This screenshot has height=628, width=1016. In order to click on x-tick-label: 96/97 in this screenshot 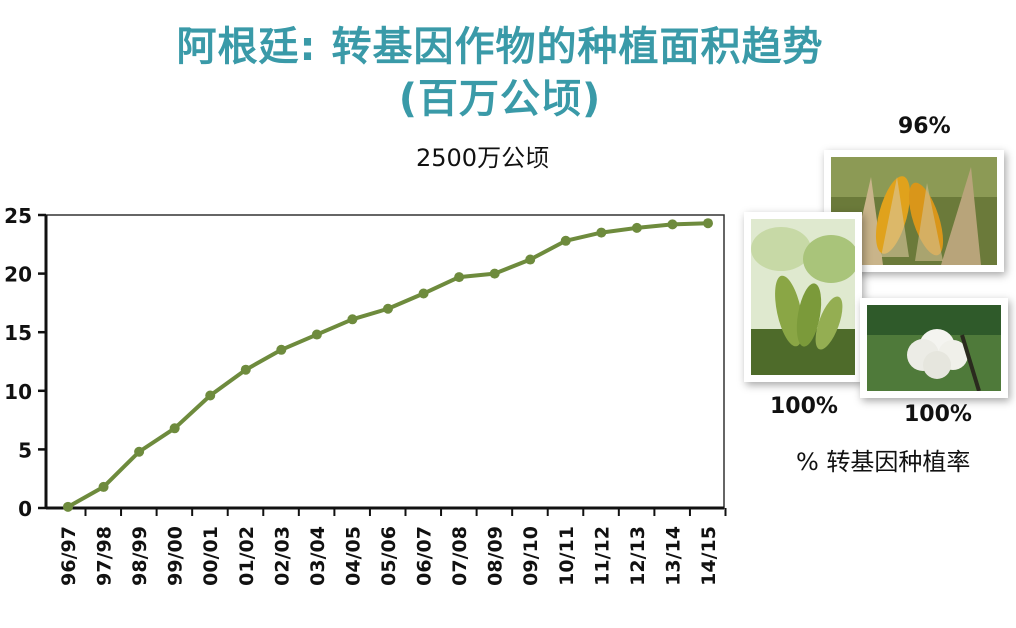, I will do `click(69, 556)`.